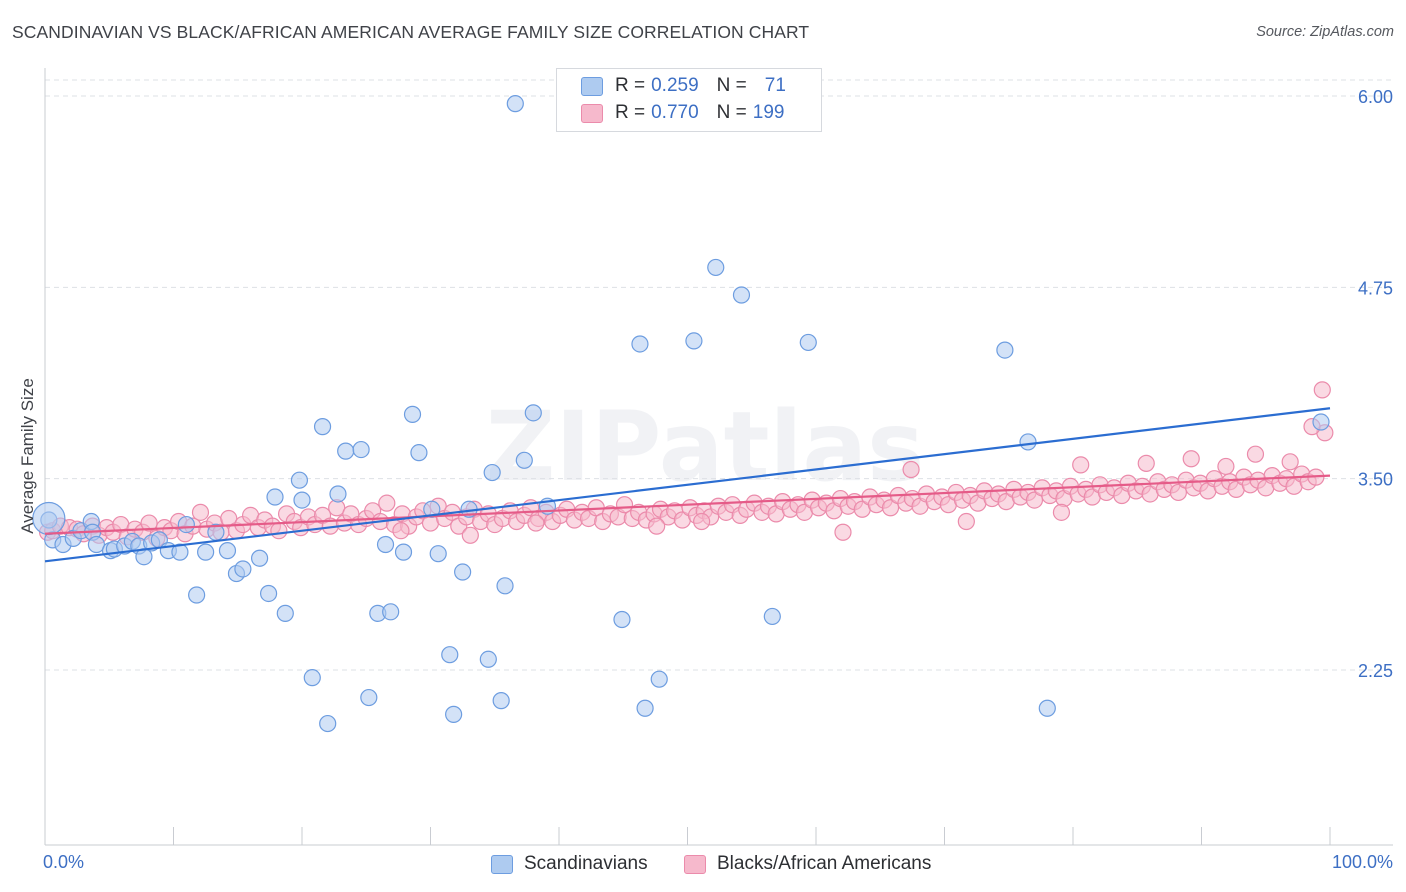 The width and height of the screenshot is (1406, 892). I want to click on legend-row-black-african-american: R = 0.770 N = 199, so click(682, 113).